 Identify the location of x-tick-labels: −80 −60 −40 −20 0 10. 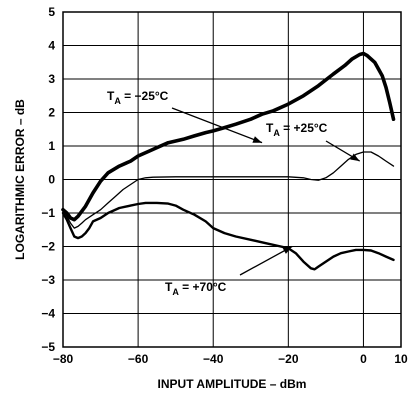
(230, 359).